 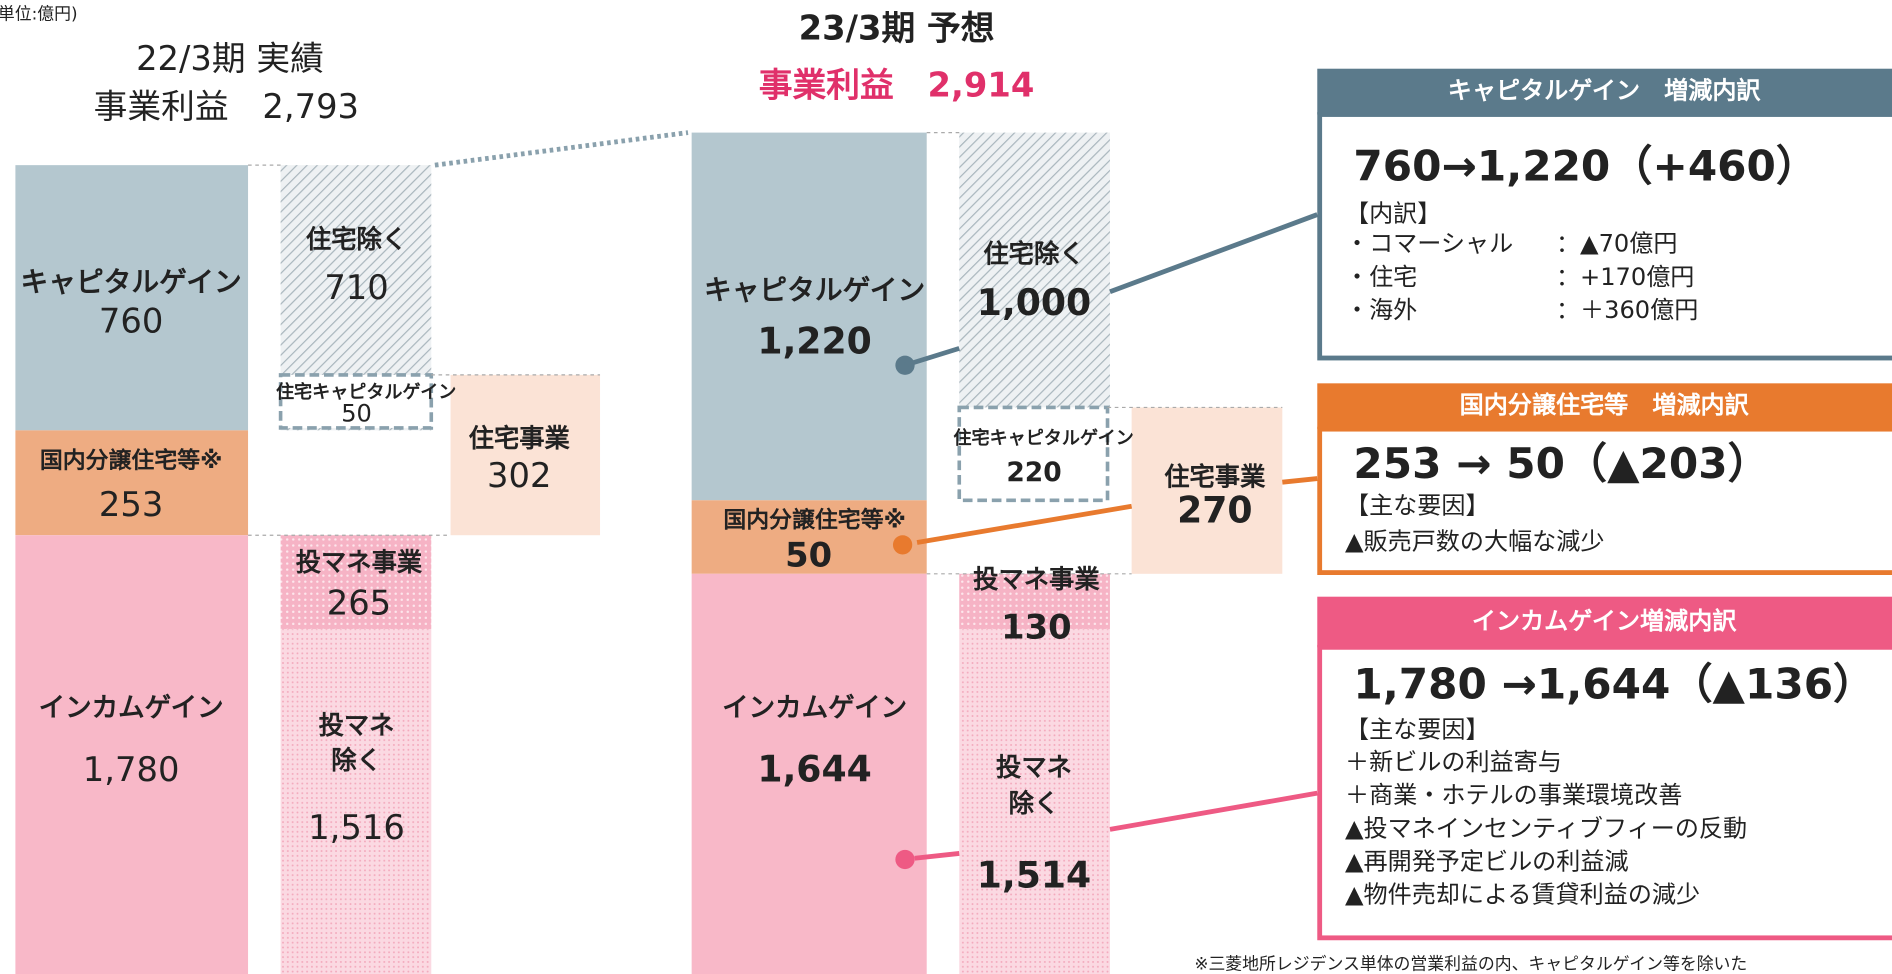 What do you see at coordinates (1214, 509) in the screenshot?
I see `label: 270` at bounding box center [1214, 509].